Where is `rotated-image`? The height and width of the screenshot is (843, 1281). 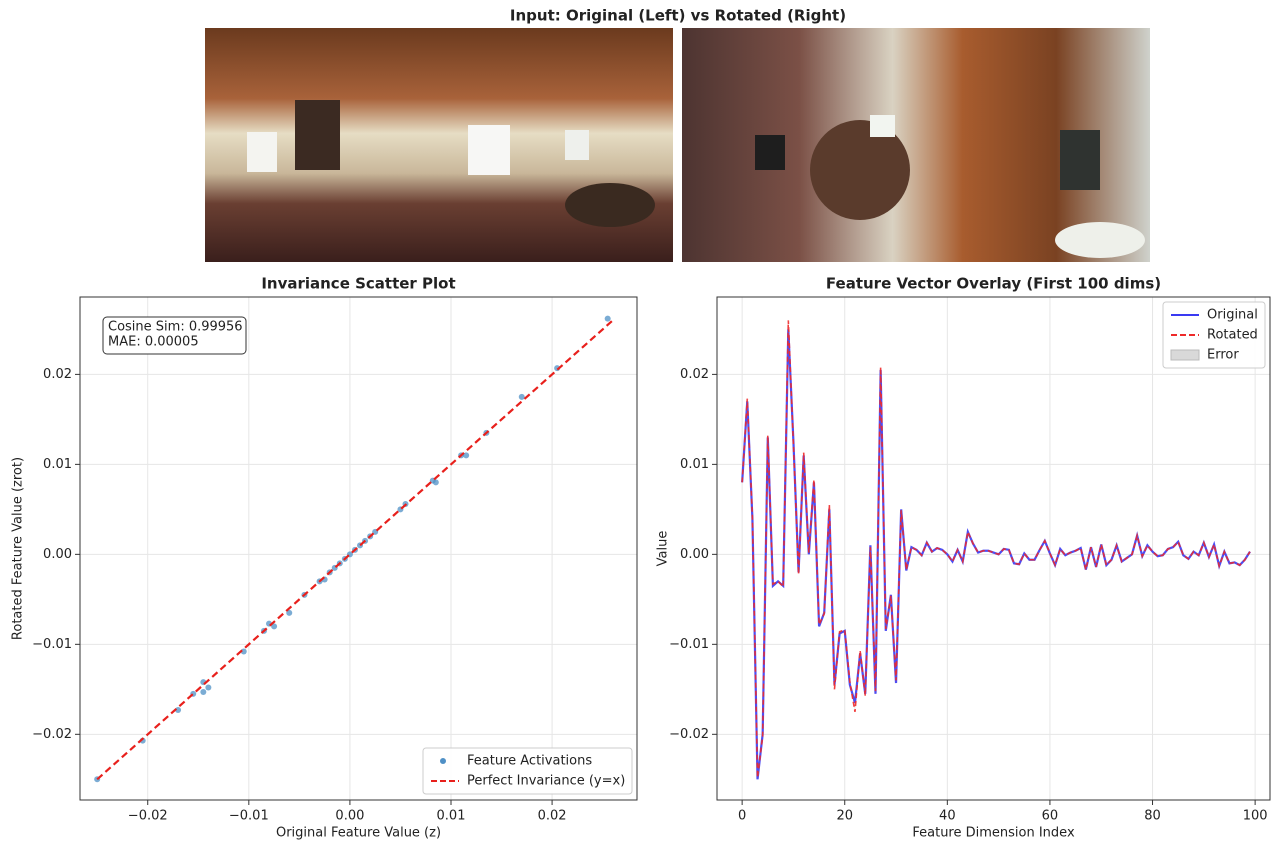
rotated-image is located at coordinates (916, 145).